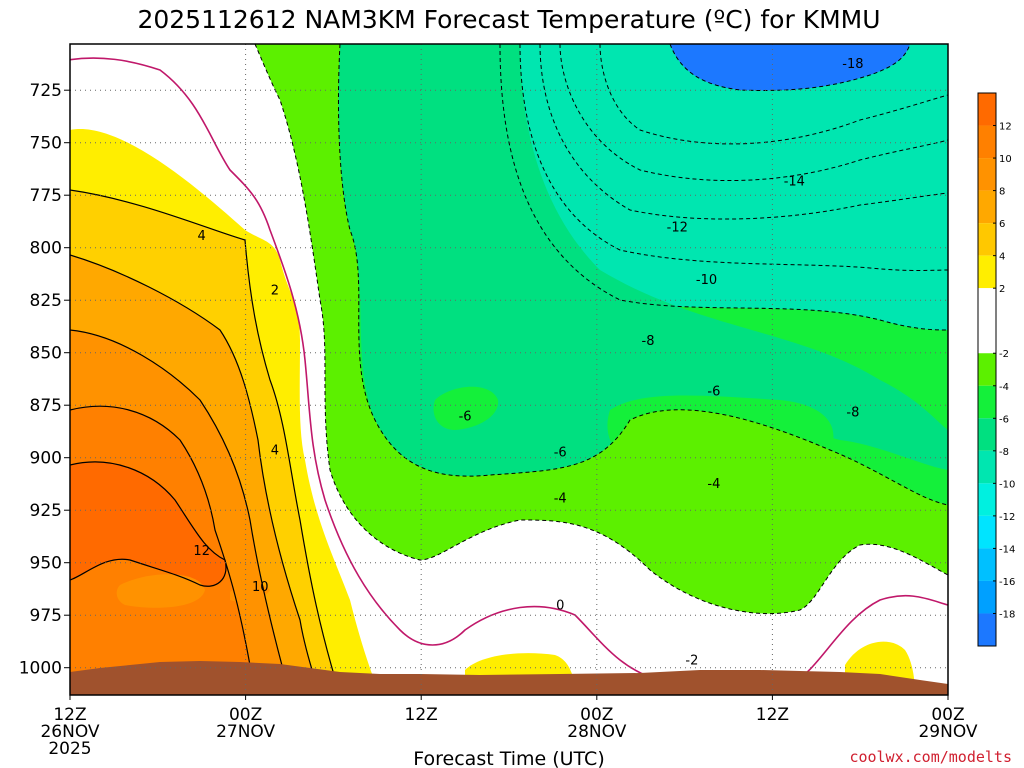  What do you see at coordinates (275, 291) in the screenshot?
I see `contour-label: 2` at bounding box center [275, 291].